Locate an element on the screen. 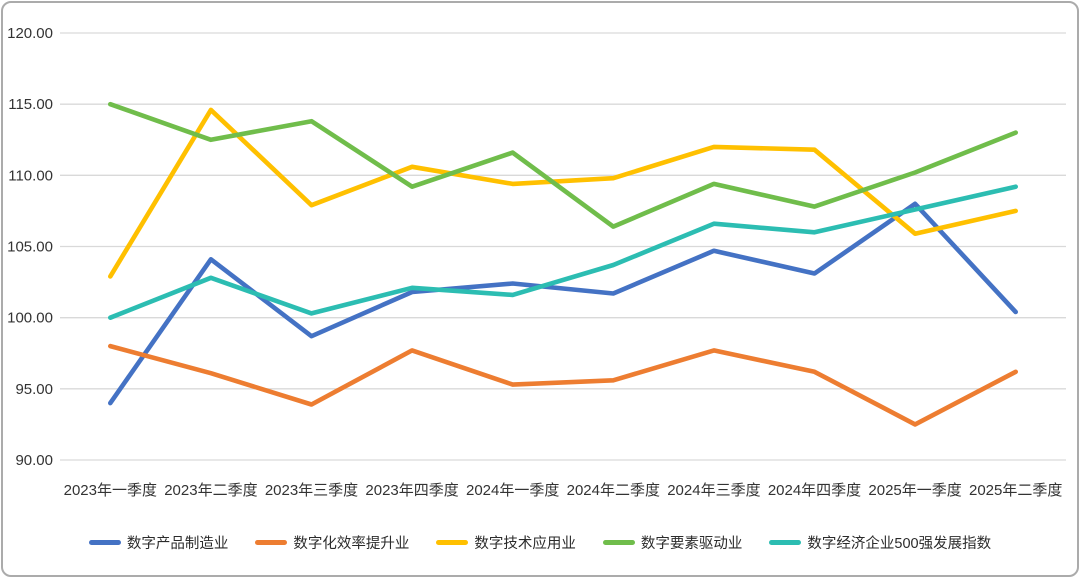  x-axis-label: 2024年三季度 is located at coordinates (713, 490).